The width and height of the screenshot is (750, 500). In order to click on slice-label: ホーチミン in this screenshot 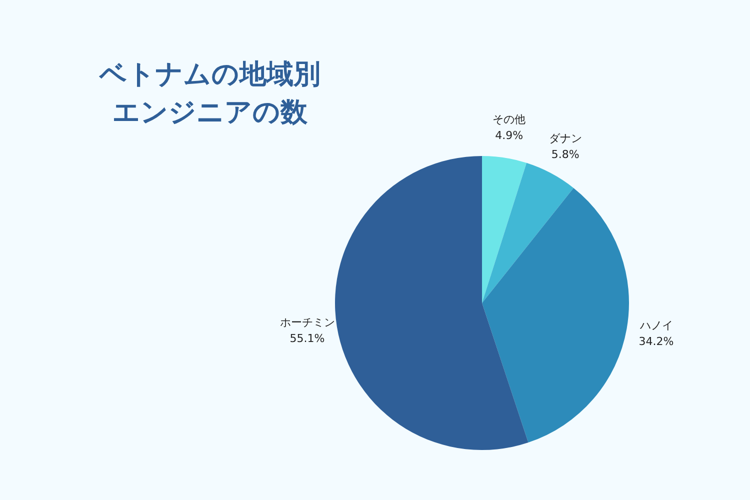, I will do `click(307, 323)`.